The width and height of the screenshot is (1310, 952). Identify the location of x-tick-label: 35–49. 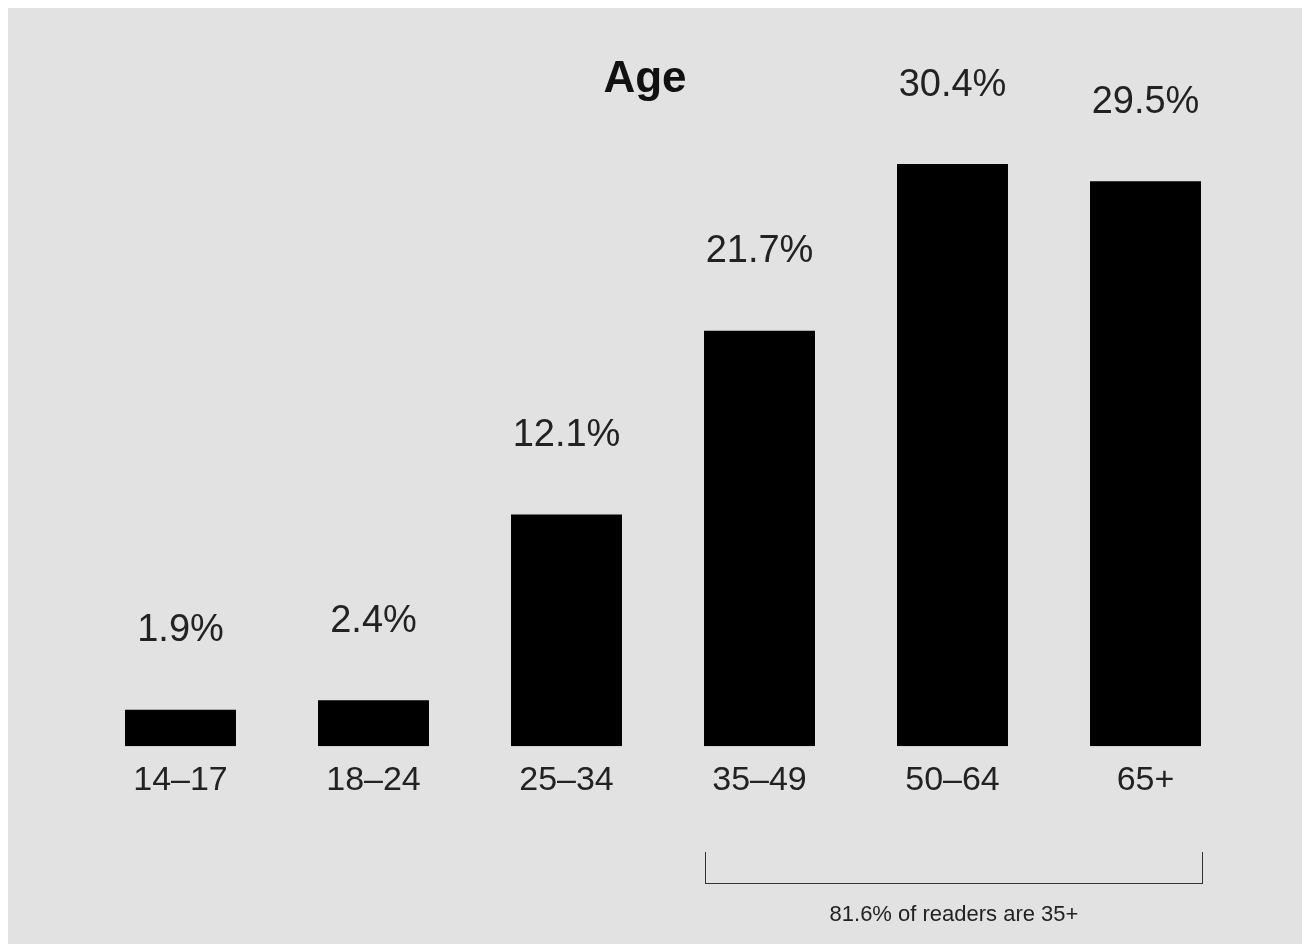
(759, 777).